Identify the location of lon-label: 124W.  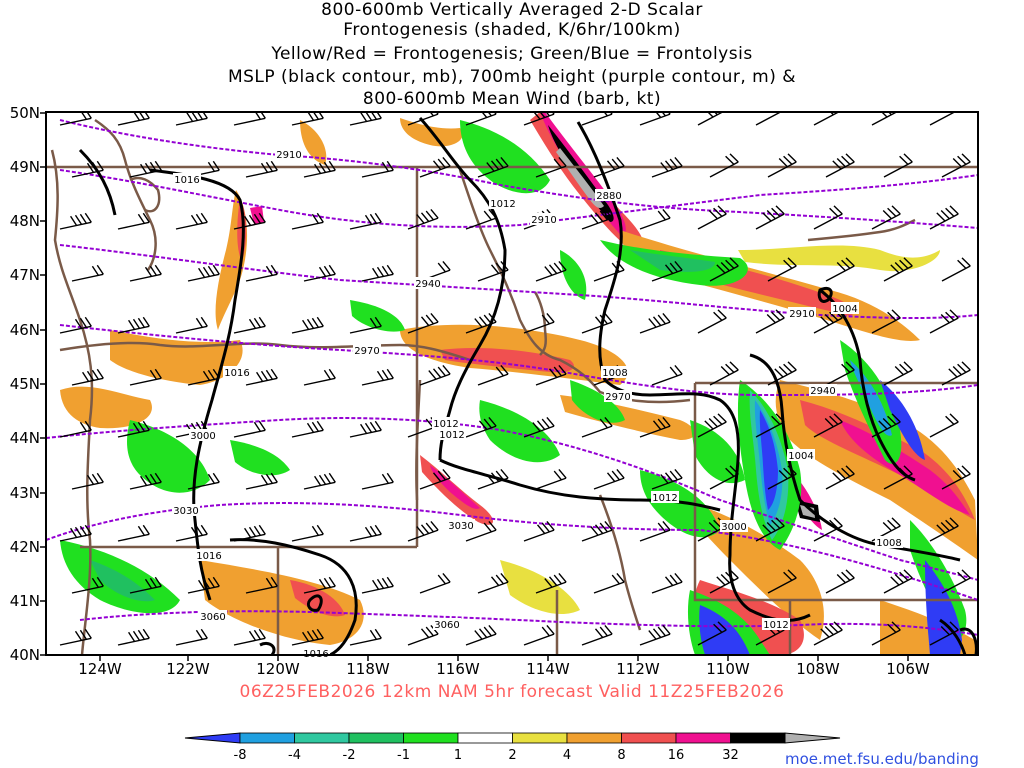
(100, 669).